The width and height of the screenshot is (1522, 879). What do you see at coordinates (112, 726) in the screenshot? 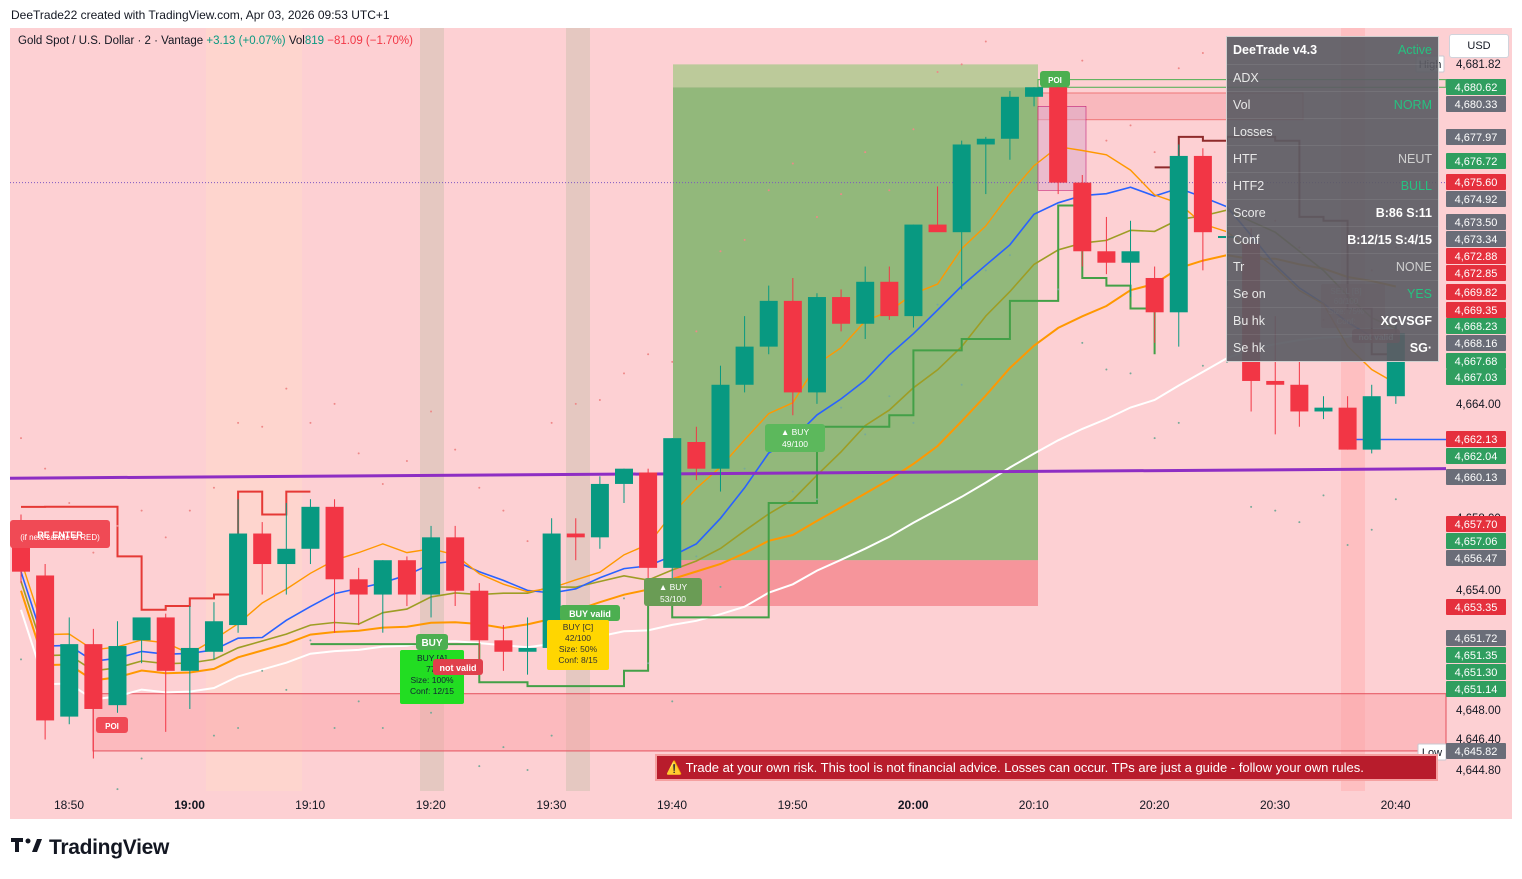
I see `poi-label-low: POI` at bounding box center [112, 726].